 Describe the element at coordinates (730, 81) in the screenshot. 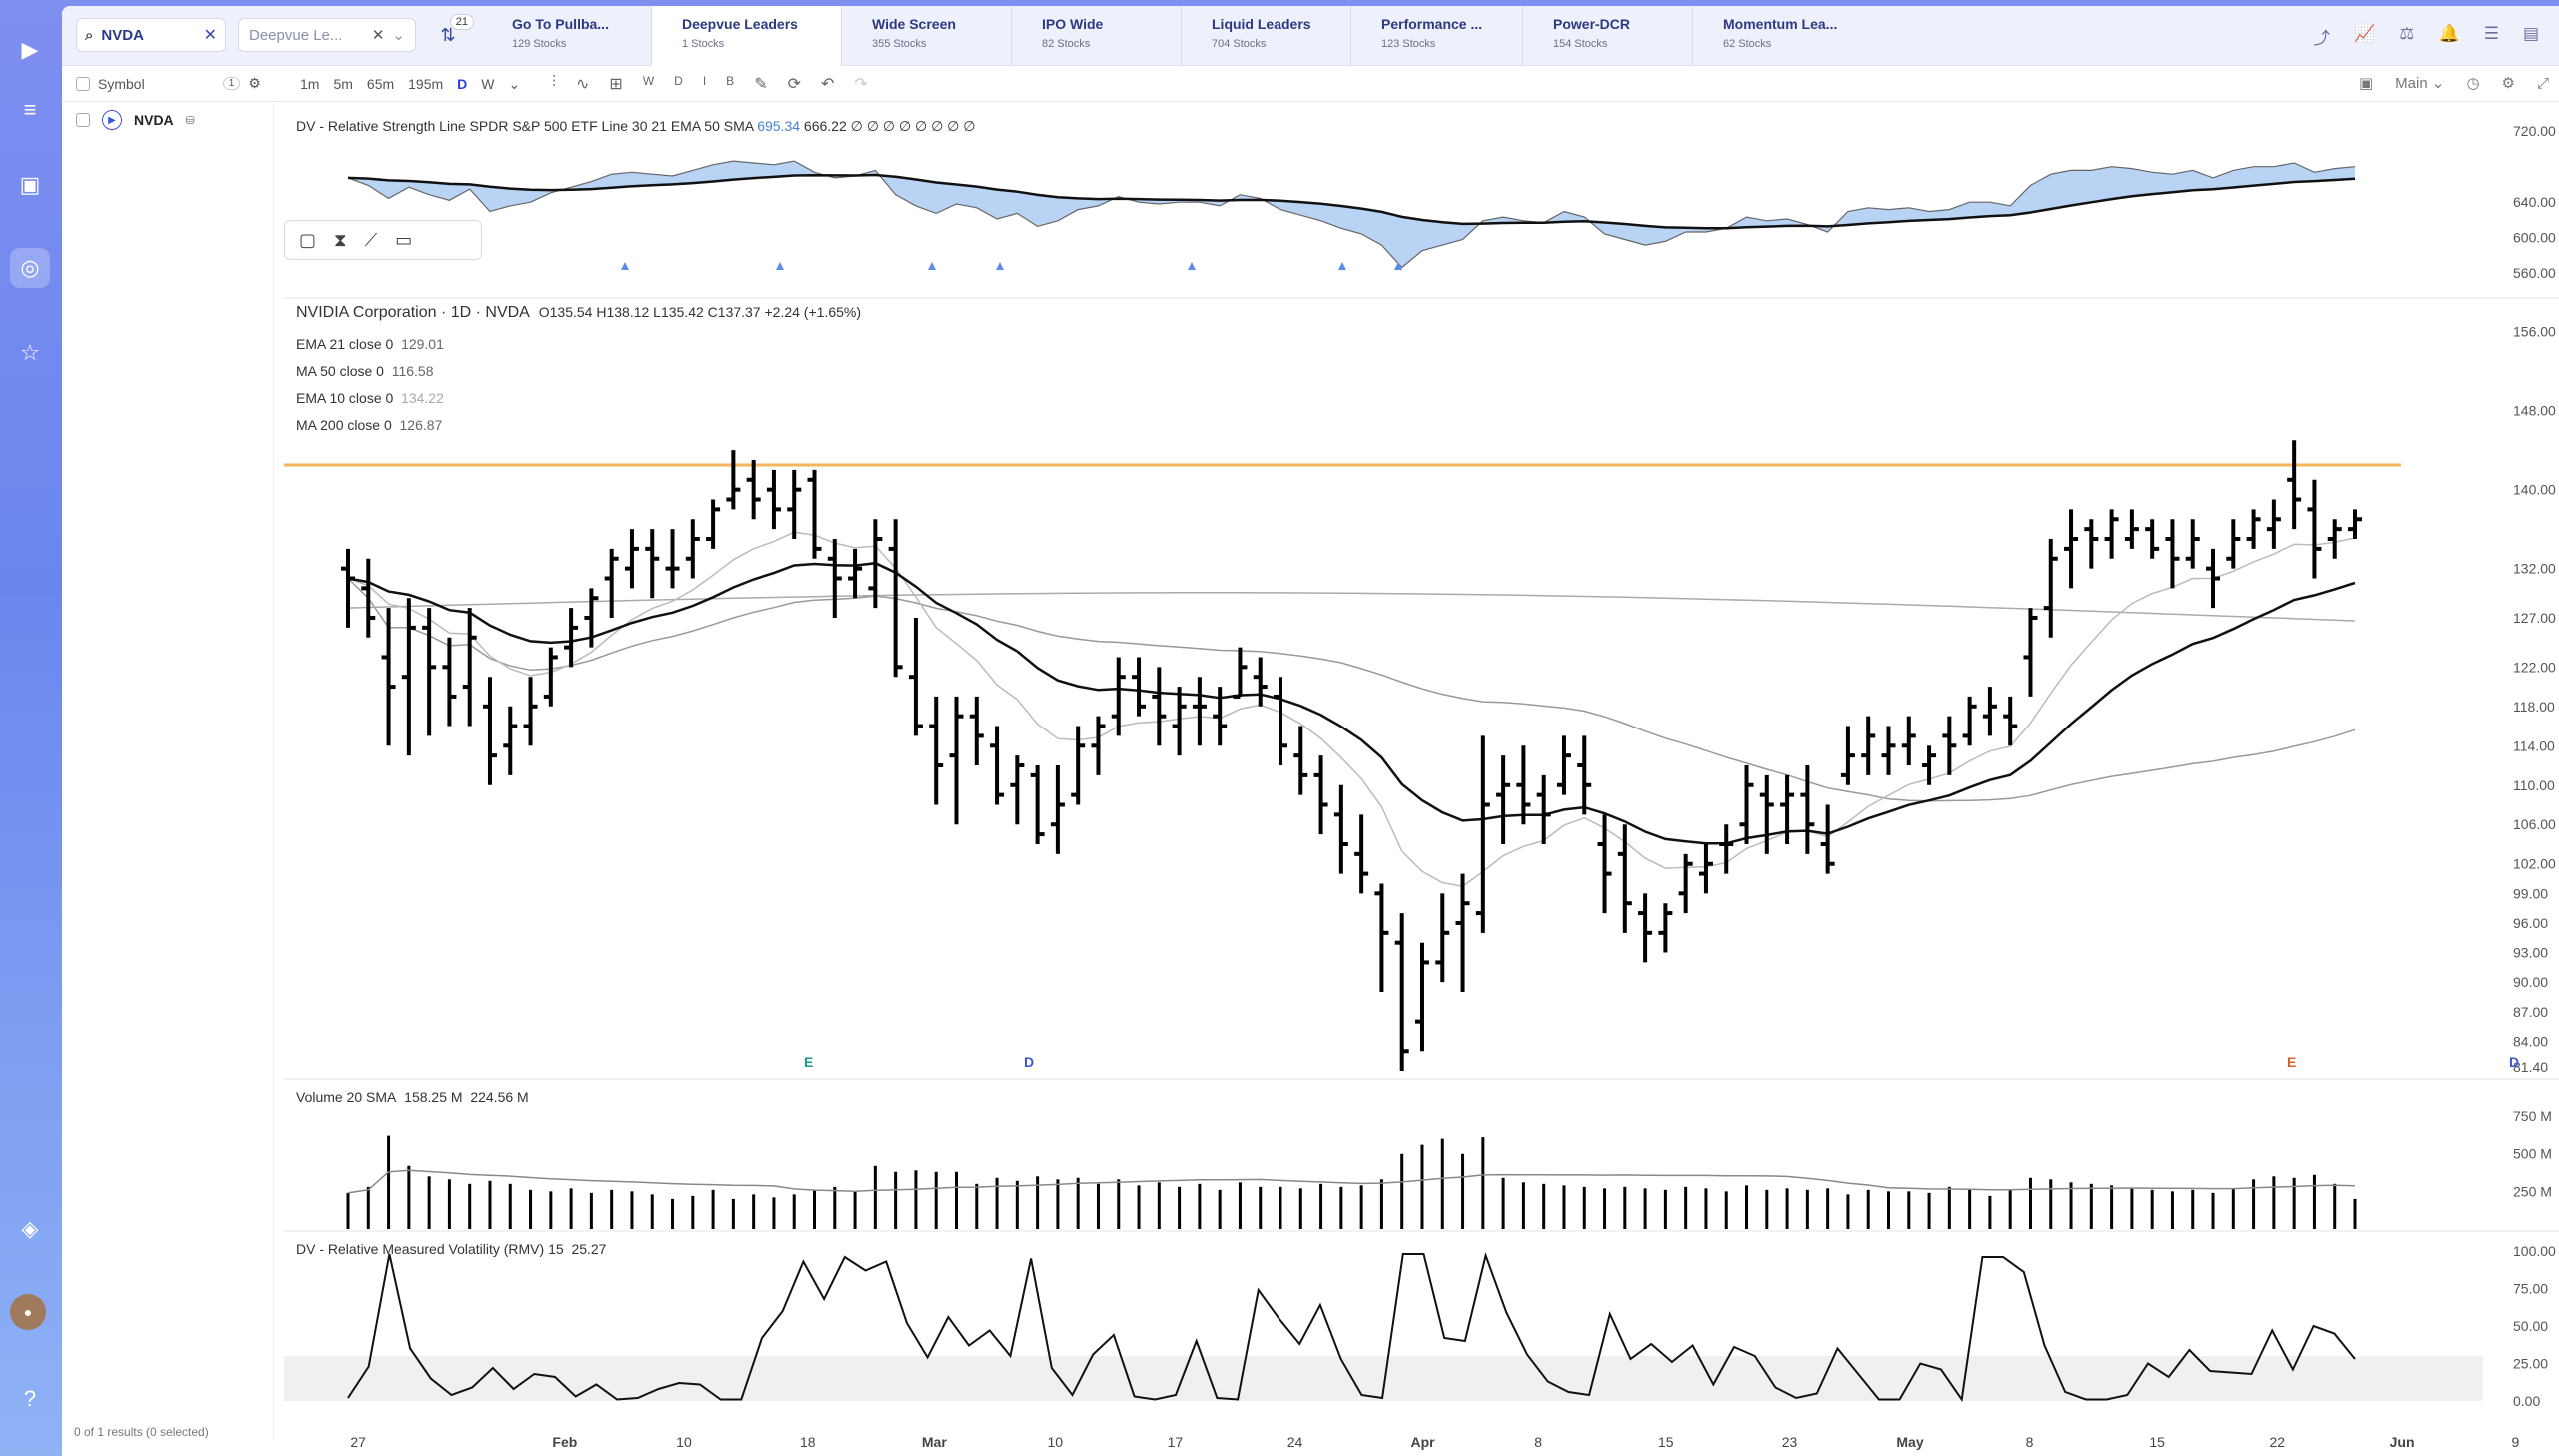

I see `period-b-button: B` at that location.